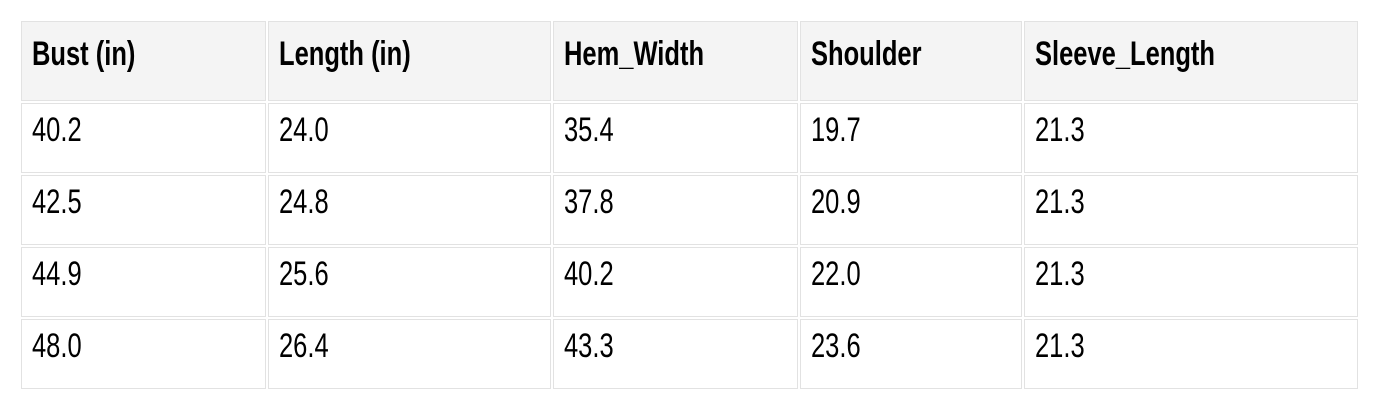  Describe the element at coordinates (304, 346) in the screenshot. I see `cell-value: 26.4` at that location.